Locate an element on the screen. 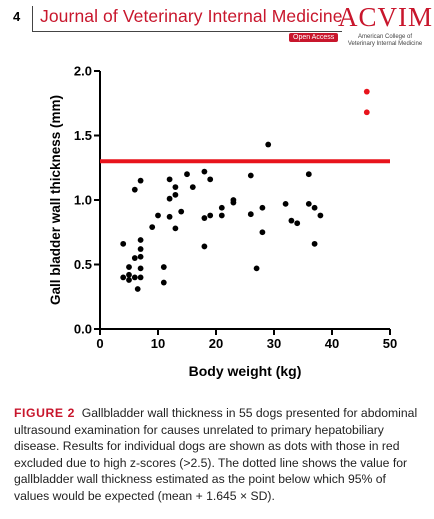  x-tick-label: 10 is located at coordinates (158, 343).